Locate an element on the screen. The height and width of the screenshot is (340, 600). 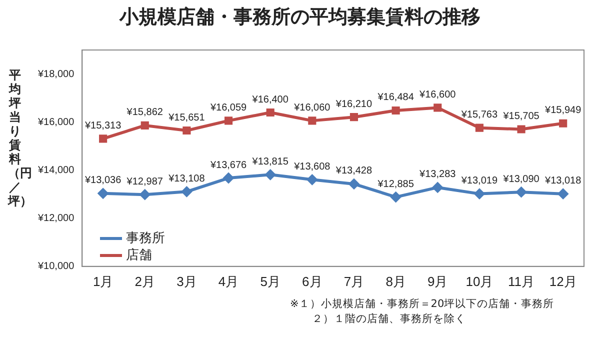
y-tick-label: ¥14,000 is located at coordinates (55, 170).